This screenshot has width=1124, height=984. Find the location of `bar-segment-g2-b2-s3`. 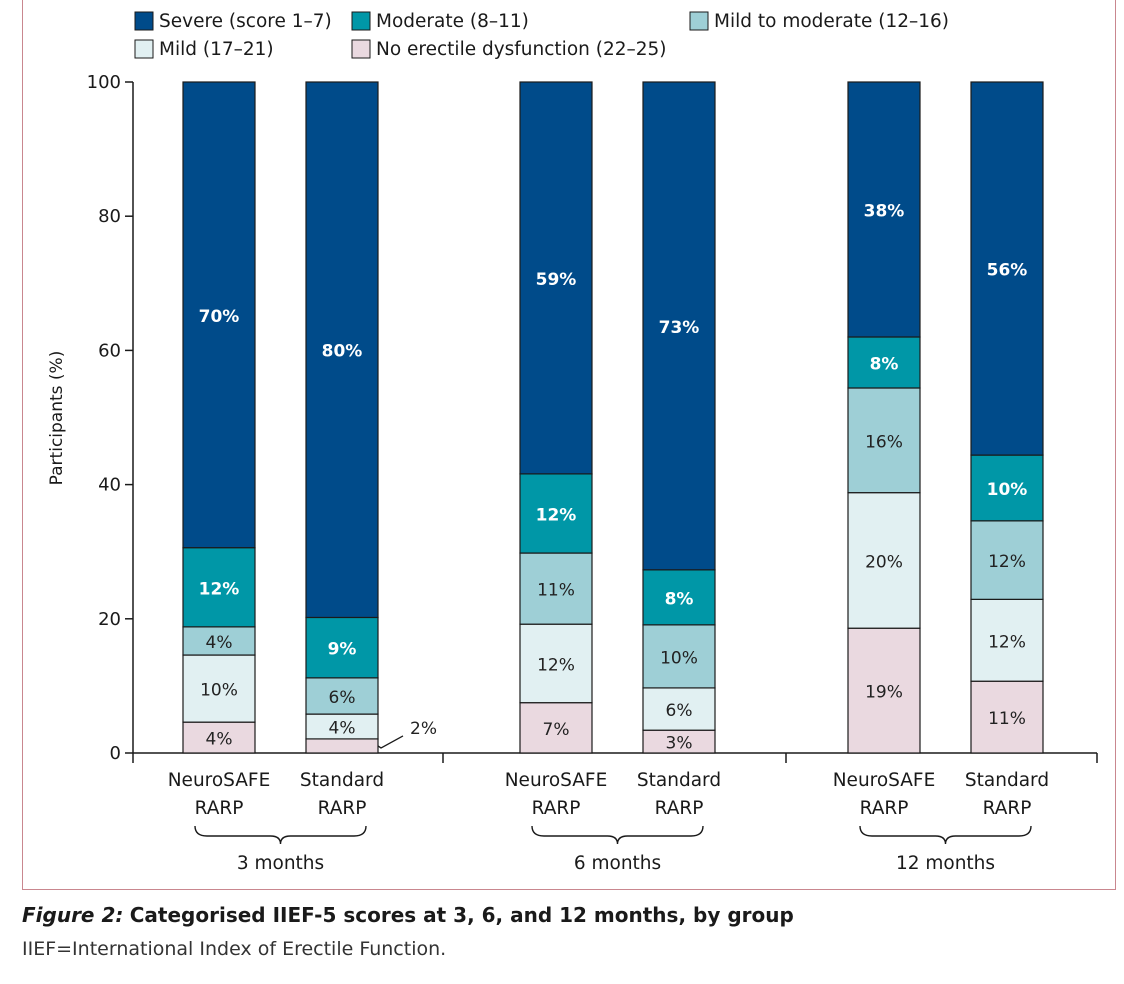

bar-segment-g2-b2-s3 is located at coordinates (679, 656).